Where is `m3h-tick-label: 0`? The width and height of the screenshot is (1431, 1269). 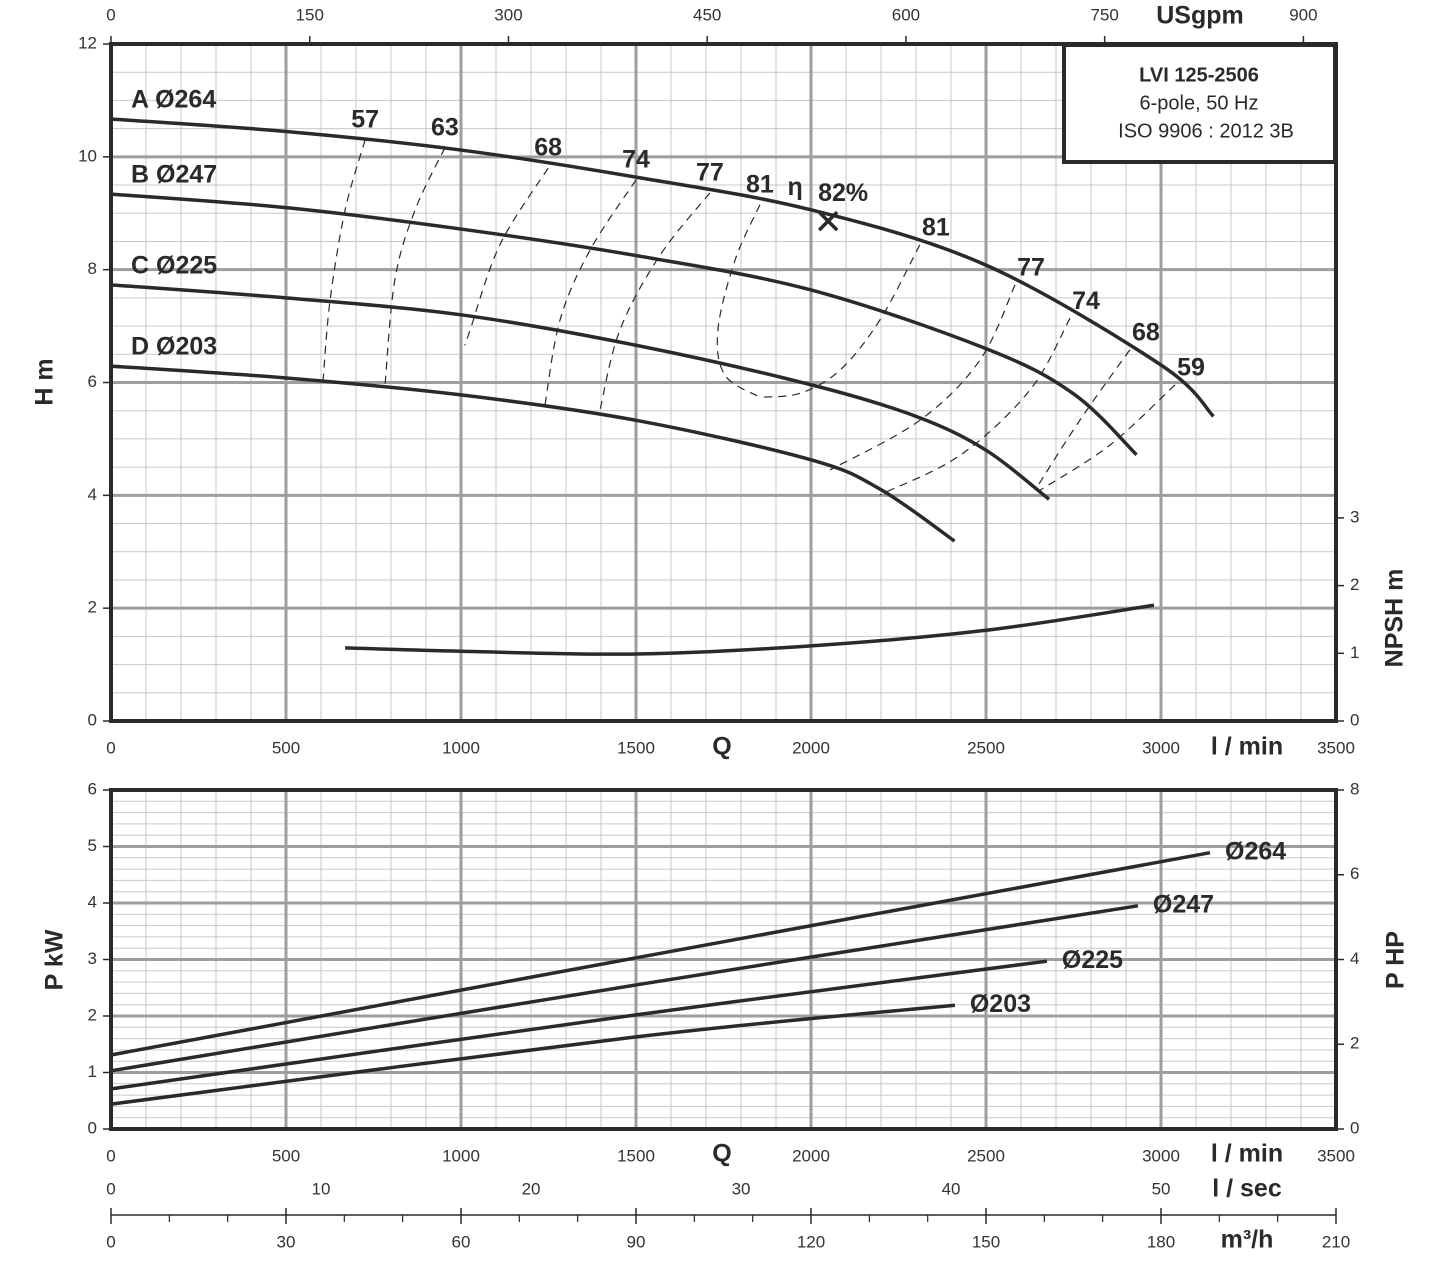
m3h-tick-label: 0 is located at coordinates (110, 1241).